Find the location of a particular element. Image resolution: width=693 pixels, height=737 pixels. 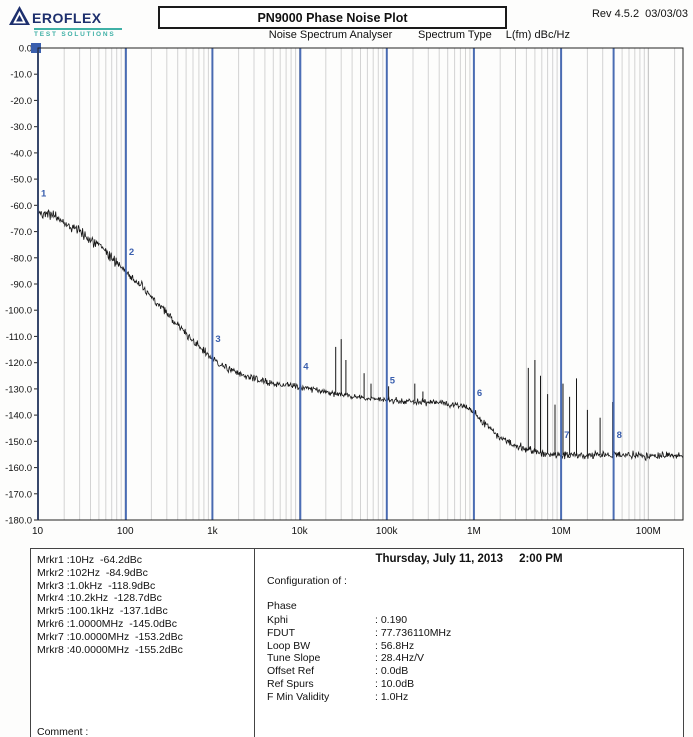

svg-text: -180.0 is located at coordinates (18, 521).